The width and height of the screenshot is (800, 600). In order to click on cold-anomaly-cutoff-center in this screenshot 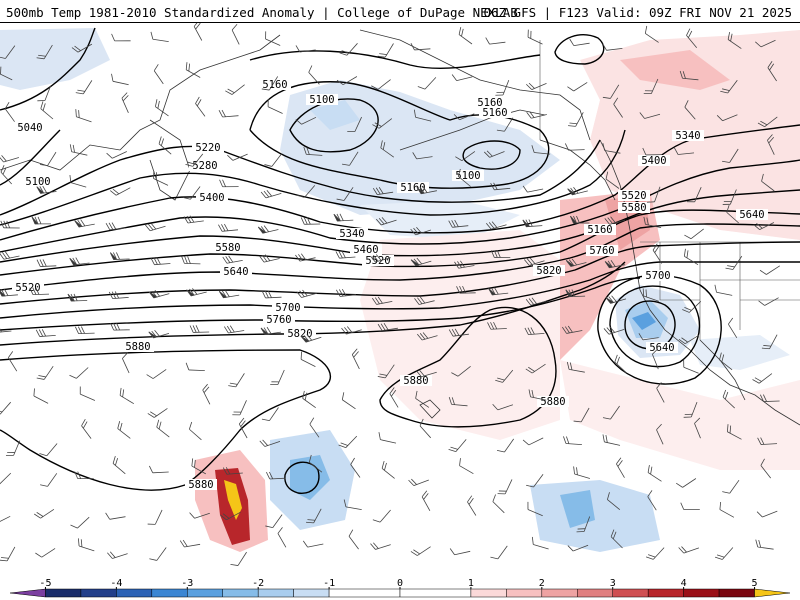, I will do `click(644, 321)`.